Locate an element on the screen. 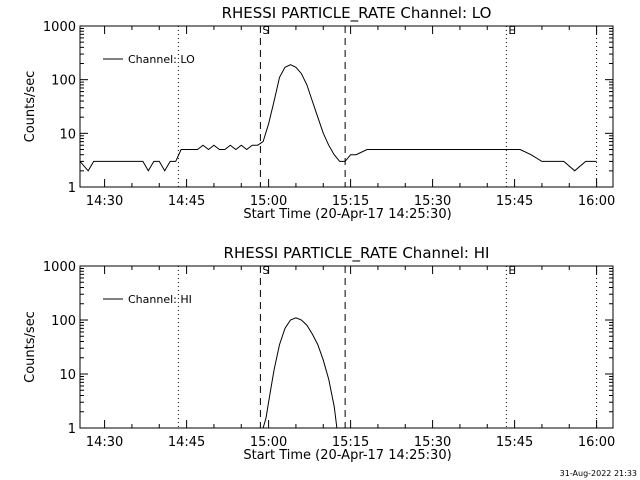 Image resolution: width=640 pixels, height=480 pixels. panel-2-x-axis-label: Start Time (20-Apr-17 14:25:30) is located at coordinates (347, 455).